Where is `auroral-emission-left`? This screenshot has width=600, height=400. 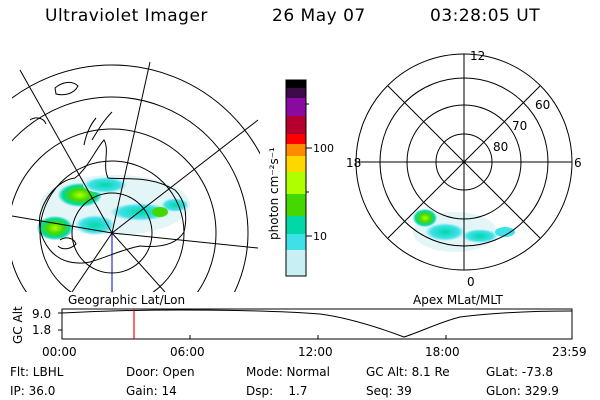
auroral-emission-left is located at coordinates (113, 207).